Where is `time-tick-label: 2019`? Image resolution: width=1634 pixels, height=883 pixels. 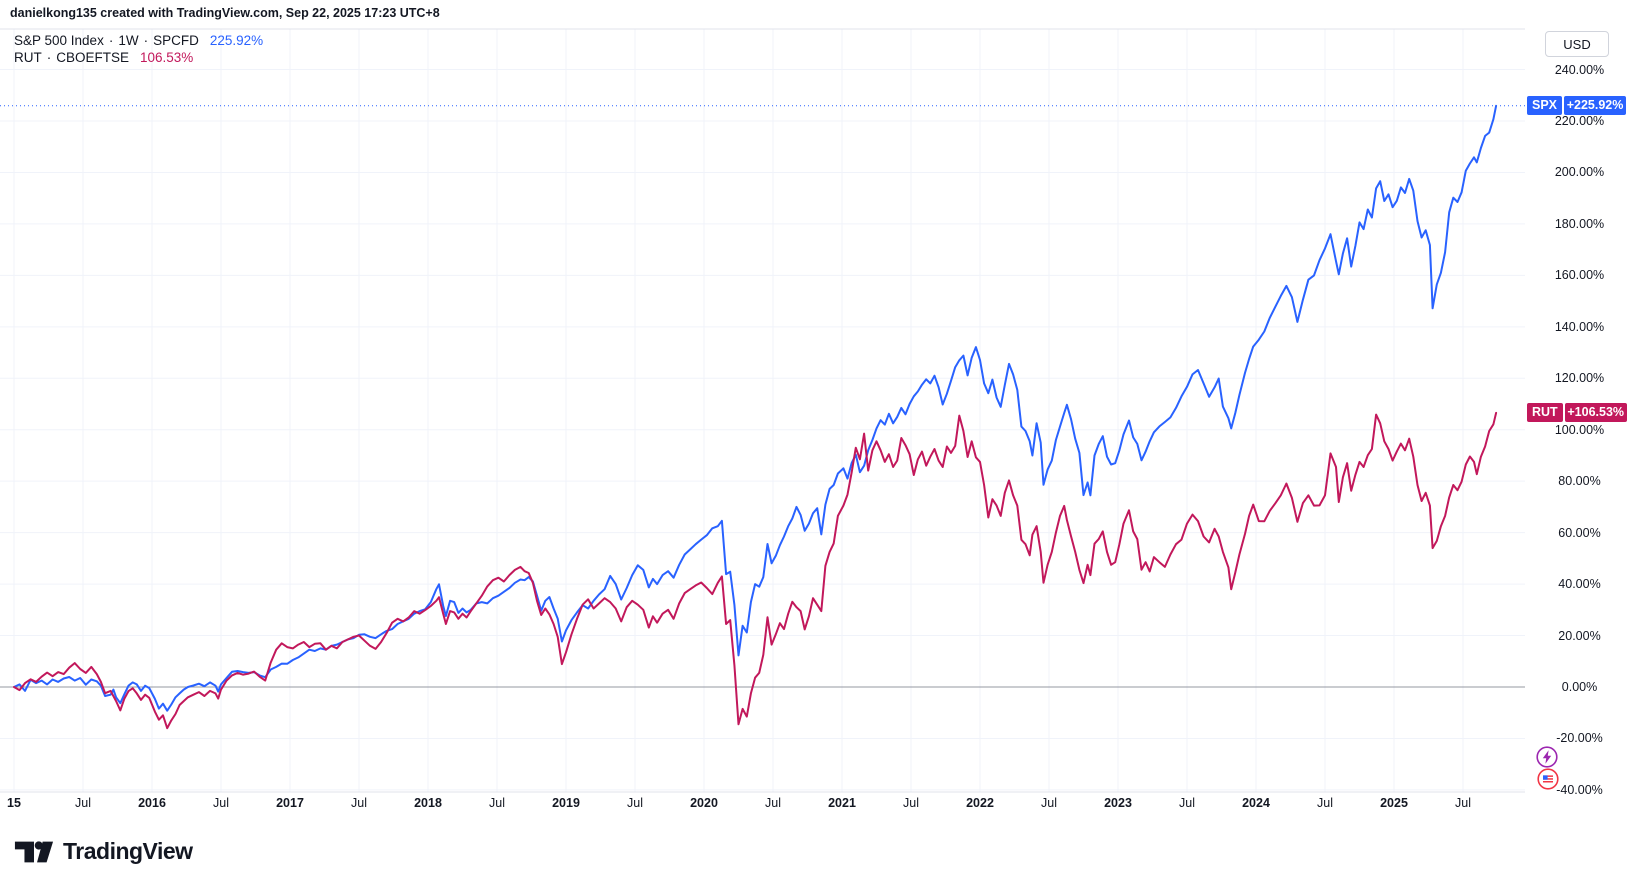
time-tick-label: 2019 is located at coordinates (566, 803).